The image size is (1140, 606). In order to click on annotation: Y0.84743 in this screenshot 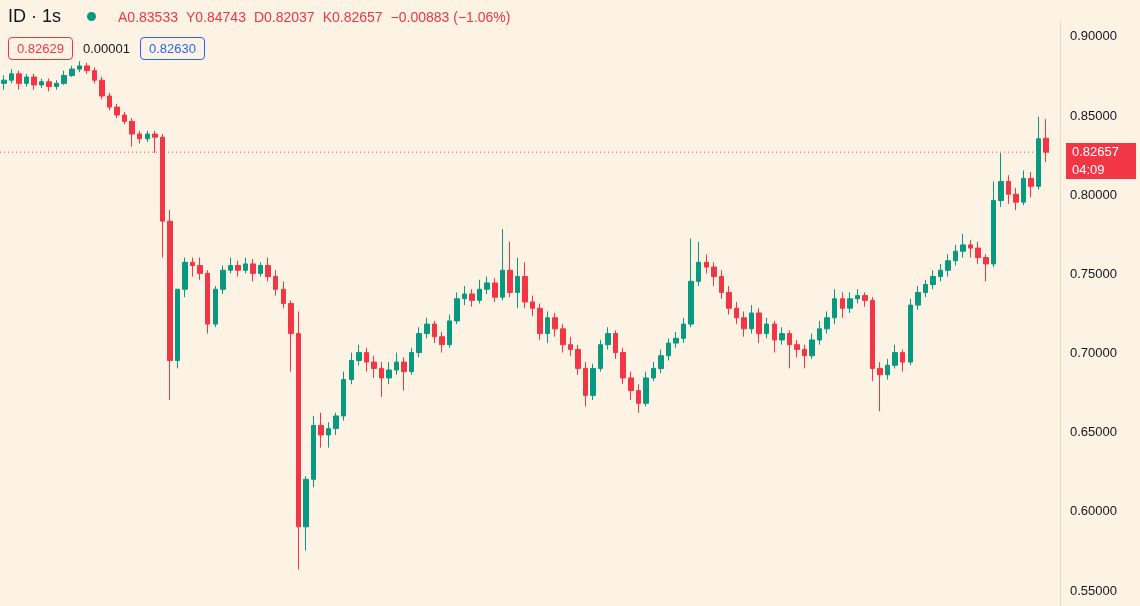, I will do `click(215, 16)`.